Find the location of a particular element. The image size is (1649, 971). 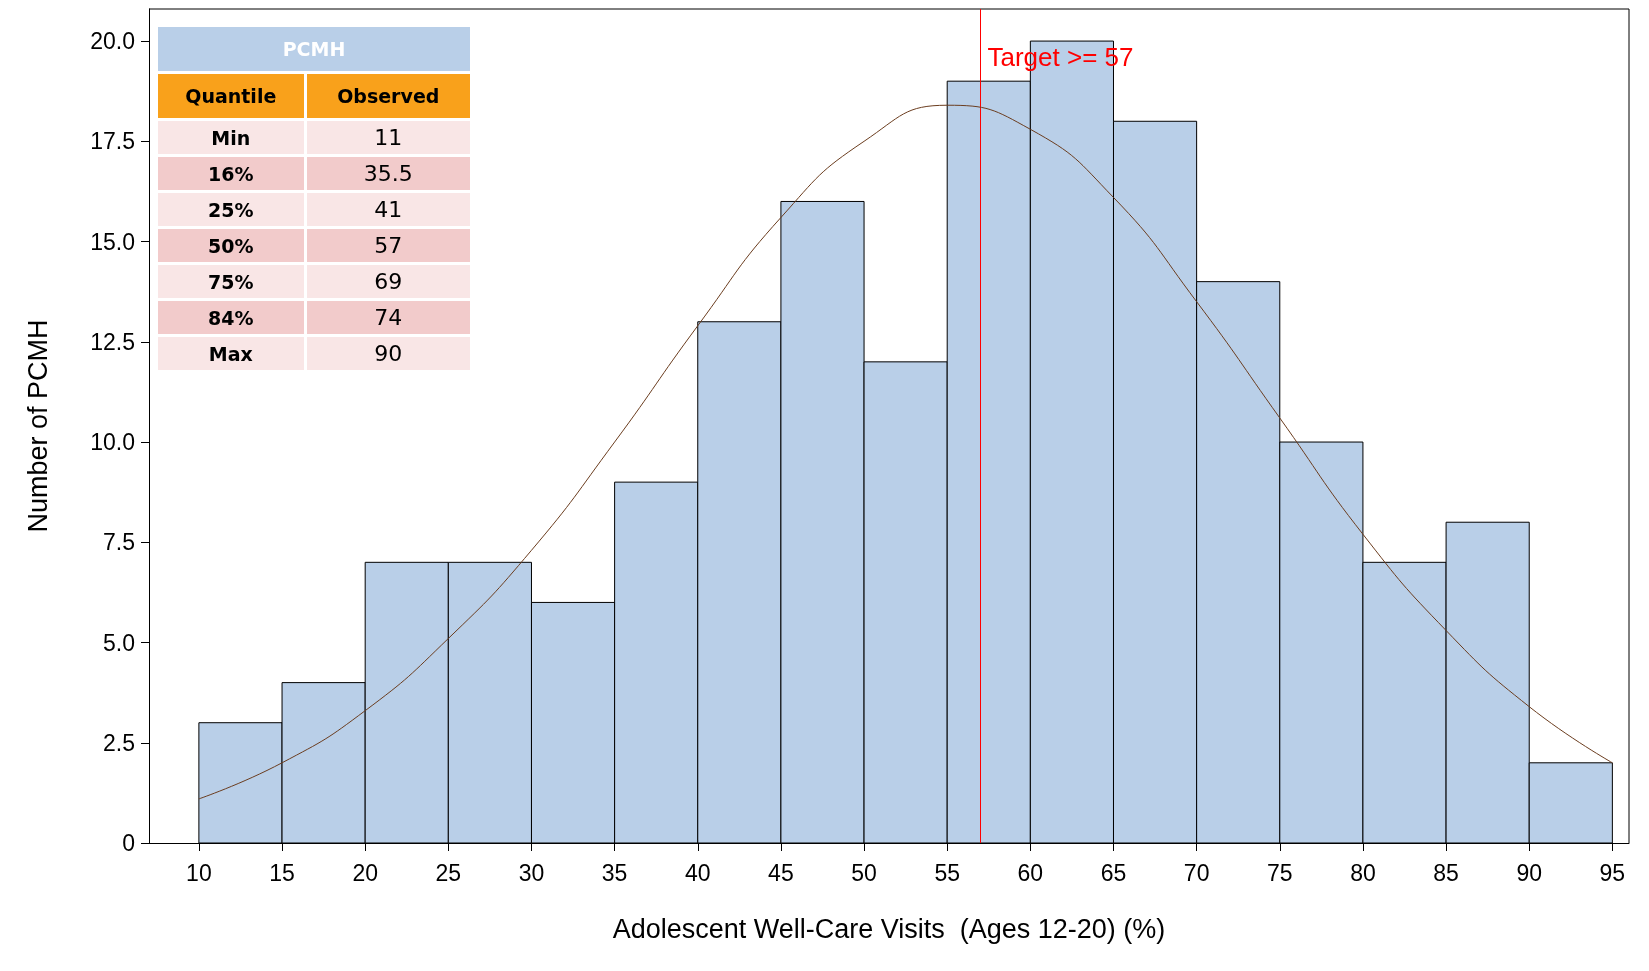

x-tick-label: 75 is located at coordinates (1279, 872).